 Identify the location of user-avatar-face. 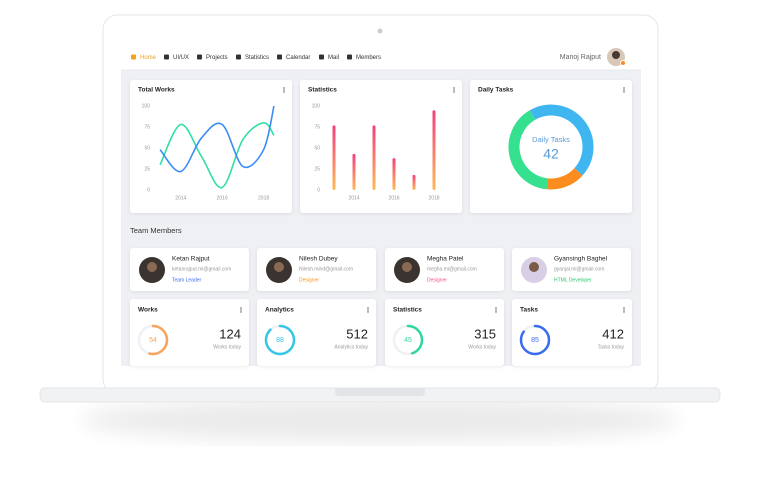
(616, 55).